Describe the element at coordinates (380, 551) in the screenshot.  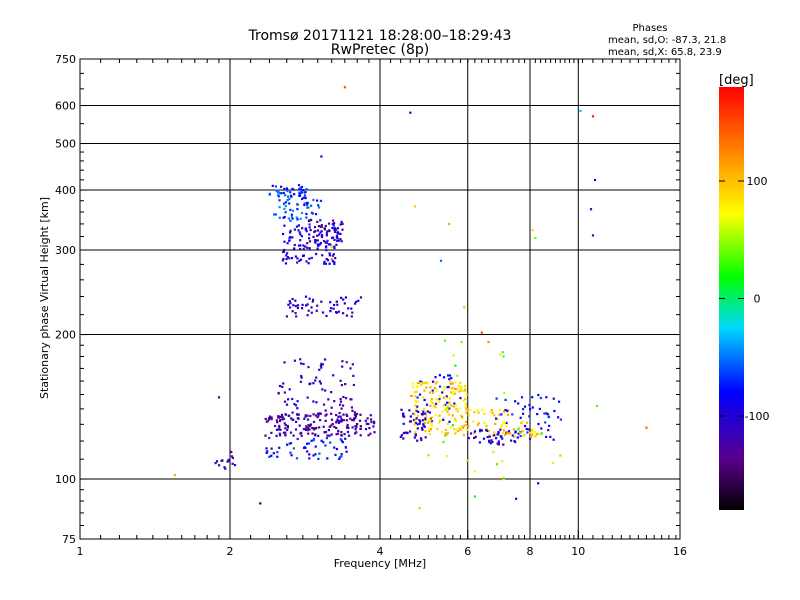
I see `x-tick-label: 4` at that location.